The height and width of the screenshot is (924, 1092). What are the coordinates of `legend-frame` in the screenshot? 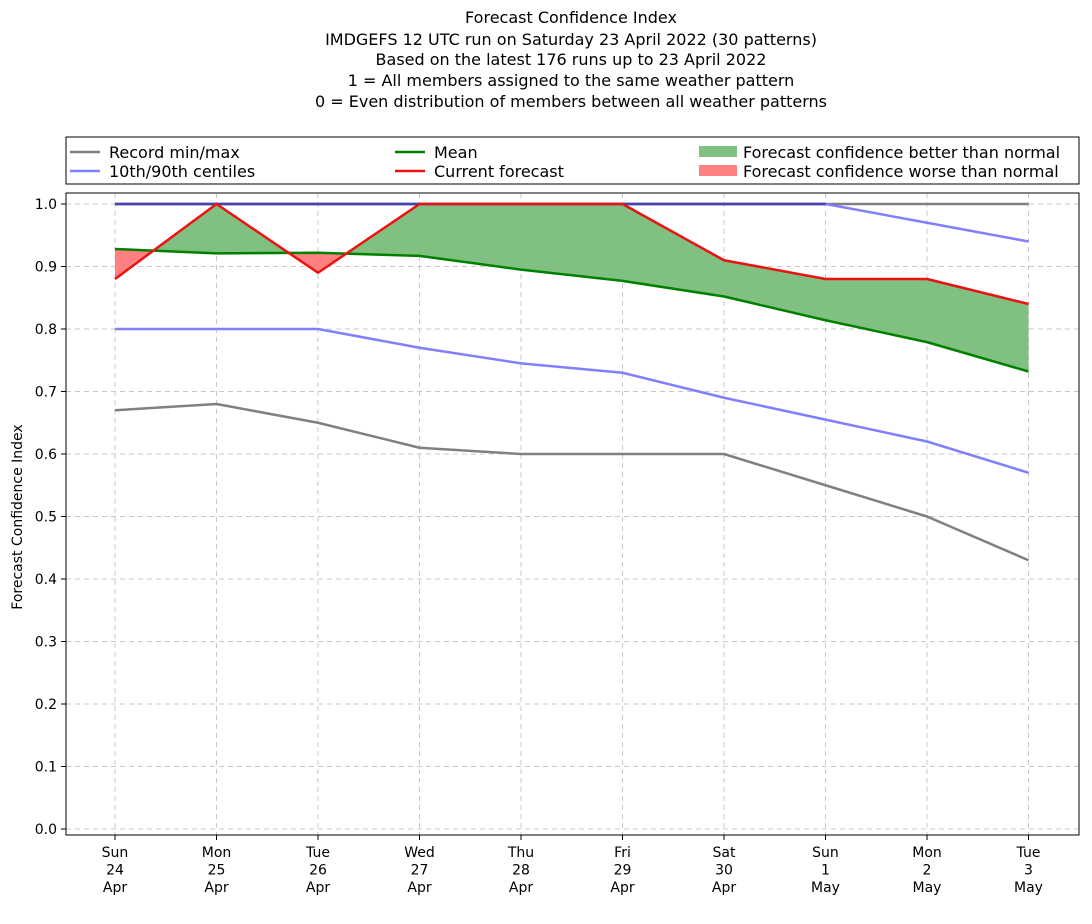 It's located at (572, 160).